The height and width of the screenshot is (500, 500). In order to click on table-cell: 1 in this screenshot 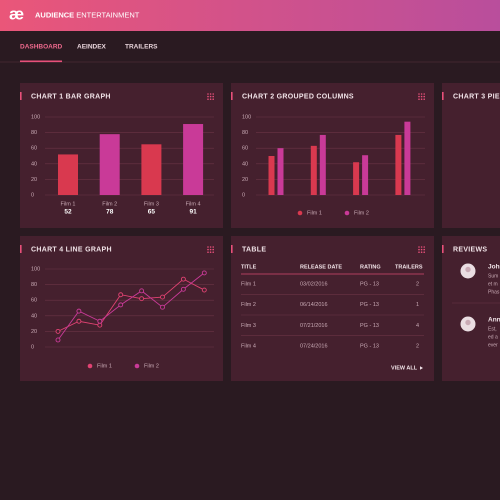, I will do `click(417, 305)`.